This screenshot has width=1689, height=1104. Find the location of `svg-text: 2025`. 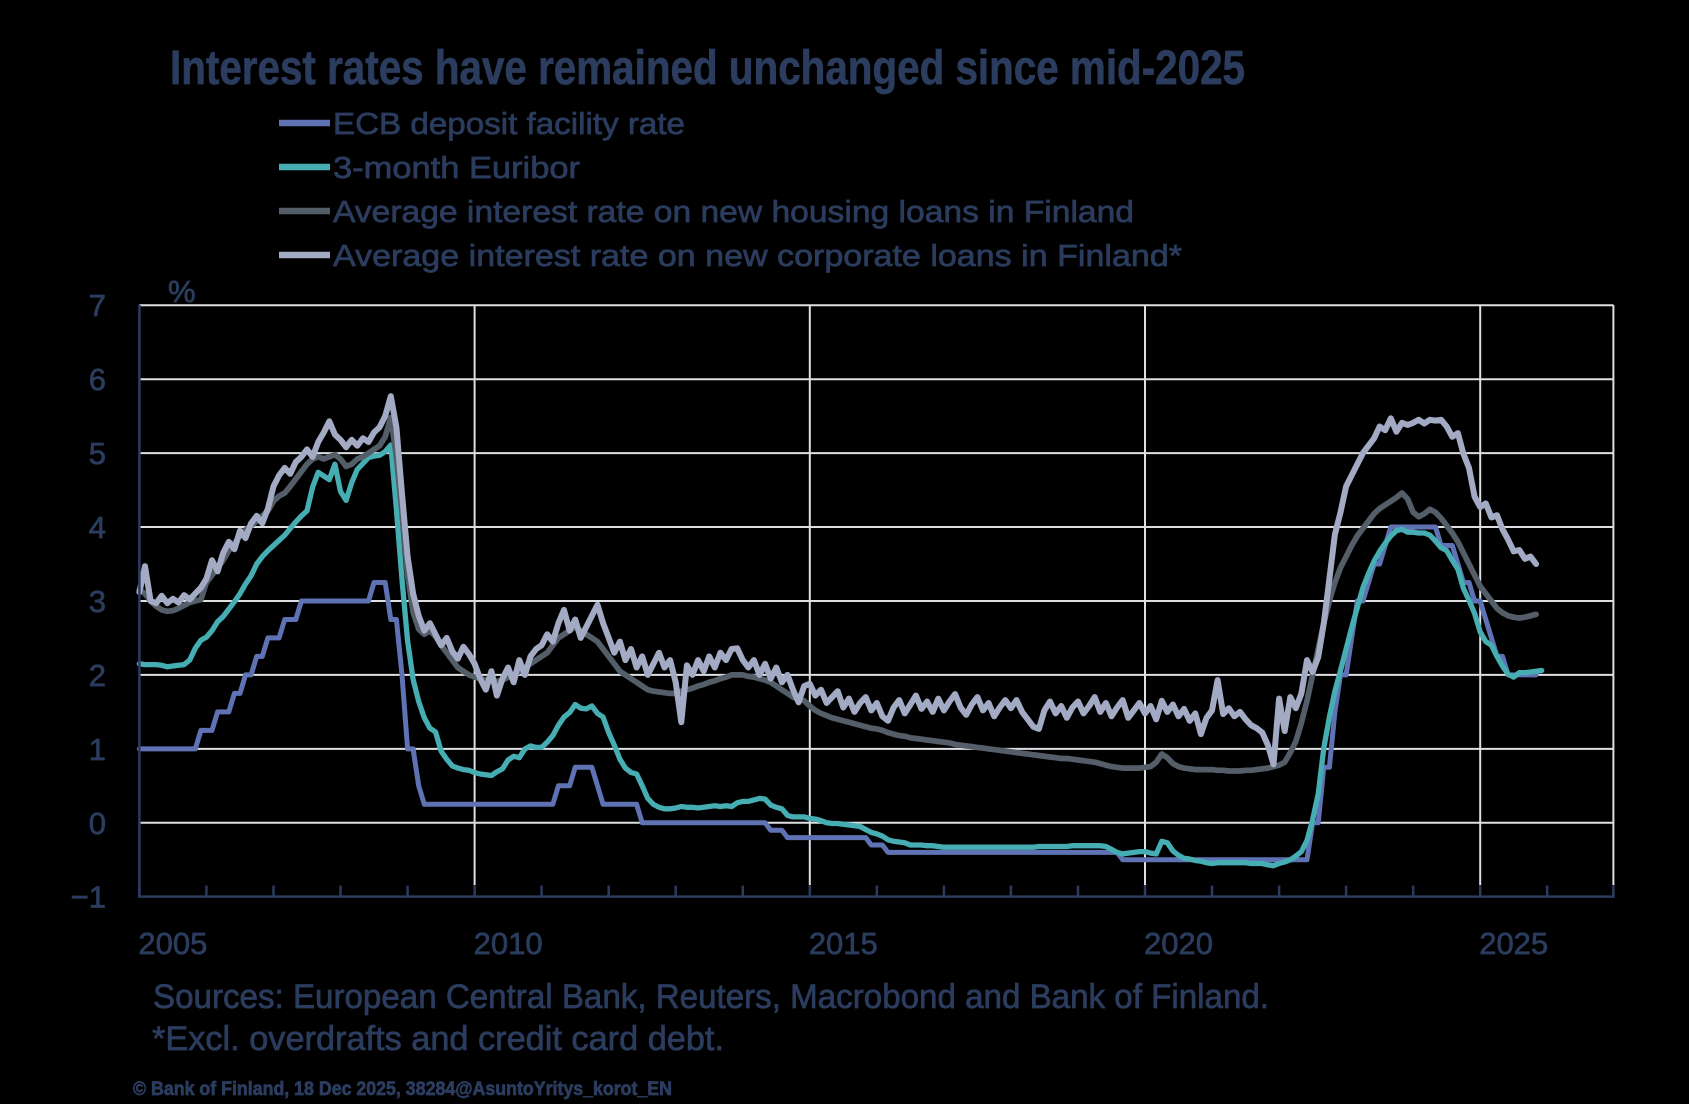

svg-text: 2025 is located at coordinates (1513, 943).